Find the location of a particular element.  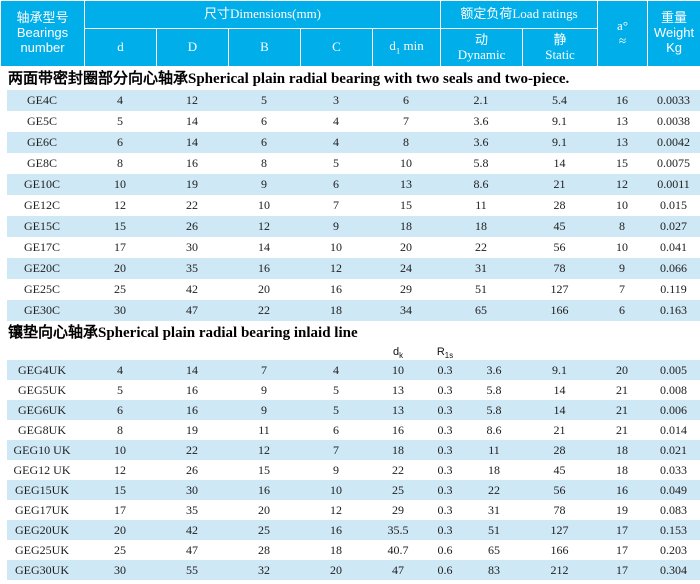

D-cell: 47 is located at coordinates (192, 310).